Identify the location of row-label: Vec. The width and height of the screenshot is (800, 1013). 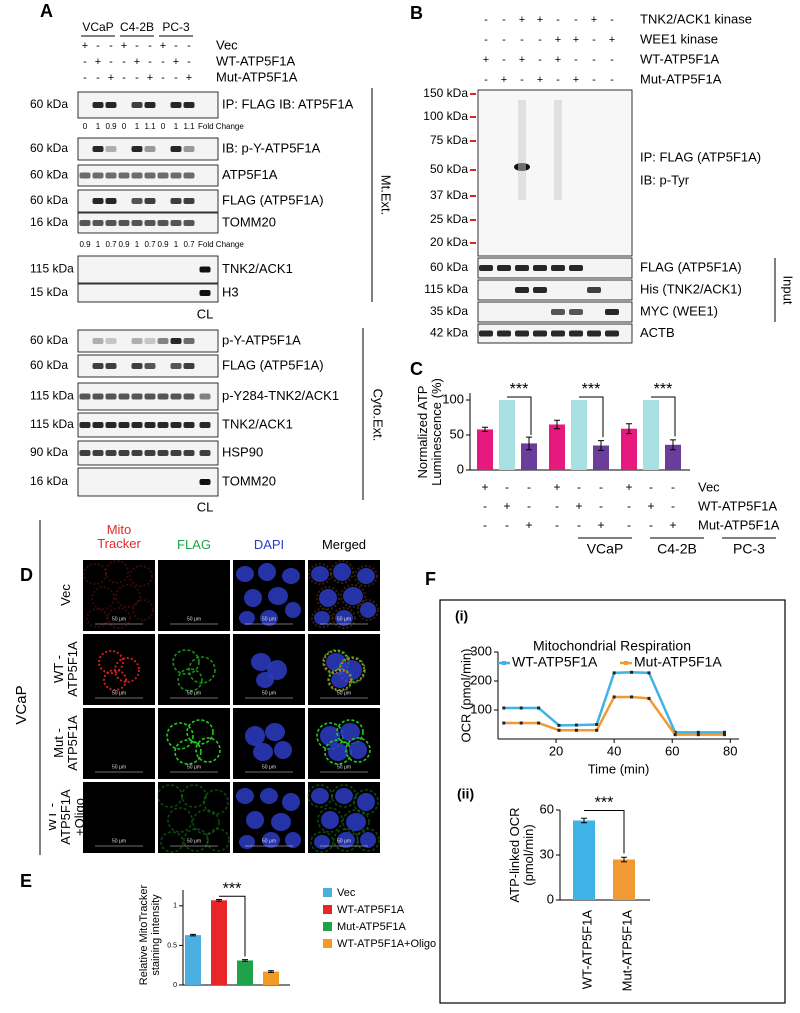
(65, 595).